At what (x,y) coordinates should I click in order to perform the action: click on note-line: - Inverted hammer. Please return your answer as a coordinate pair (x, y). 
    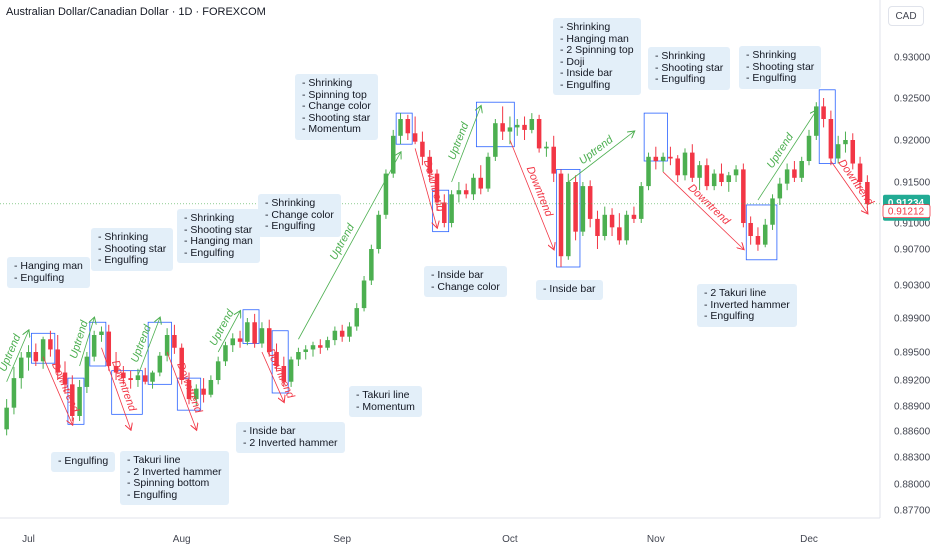
    Looking at the image, I should click on (747, 304).